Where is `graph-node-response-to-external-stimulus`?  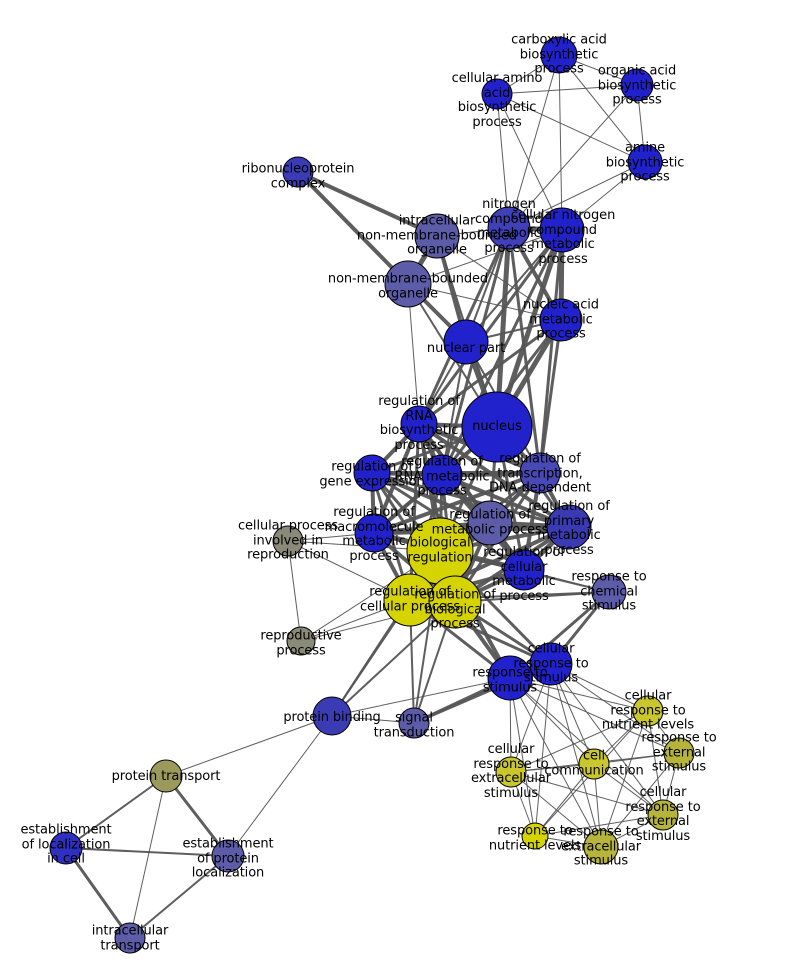
graph-node-response-to-external-stimulus is located at coordinates (679, 753).